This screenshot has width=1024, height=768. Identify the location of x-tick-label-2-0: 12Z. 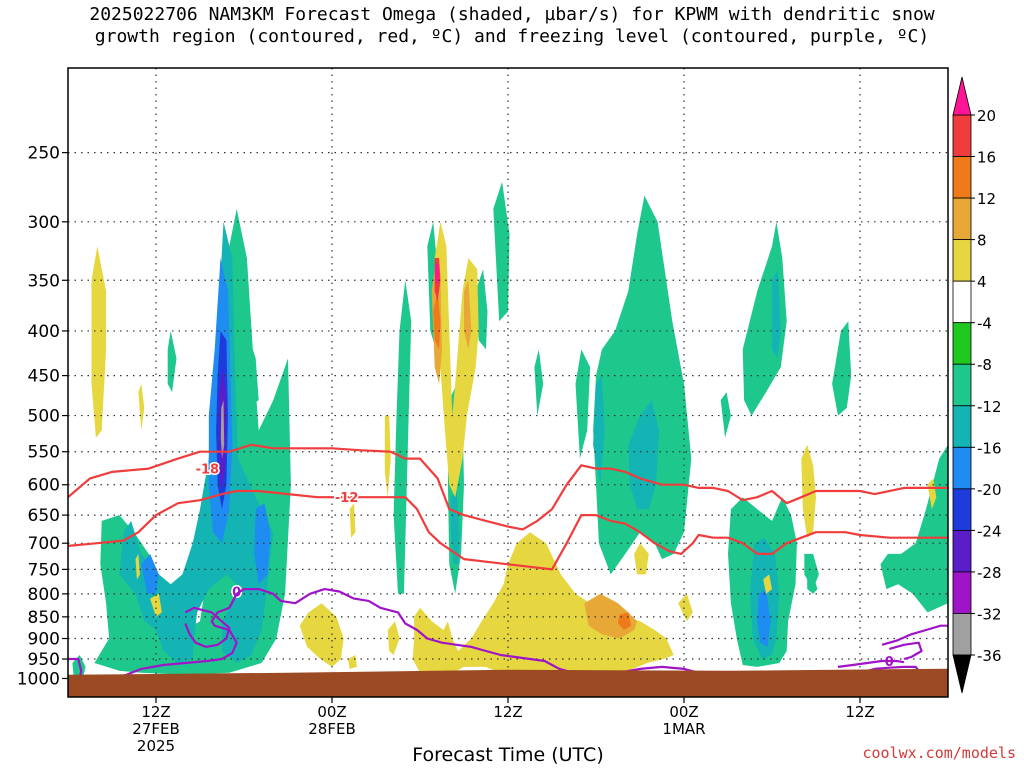
(507, 712).